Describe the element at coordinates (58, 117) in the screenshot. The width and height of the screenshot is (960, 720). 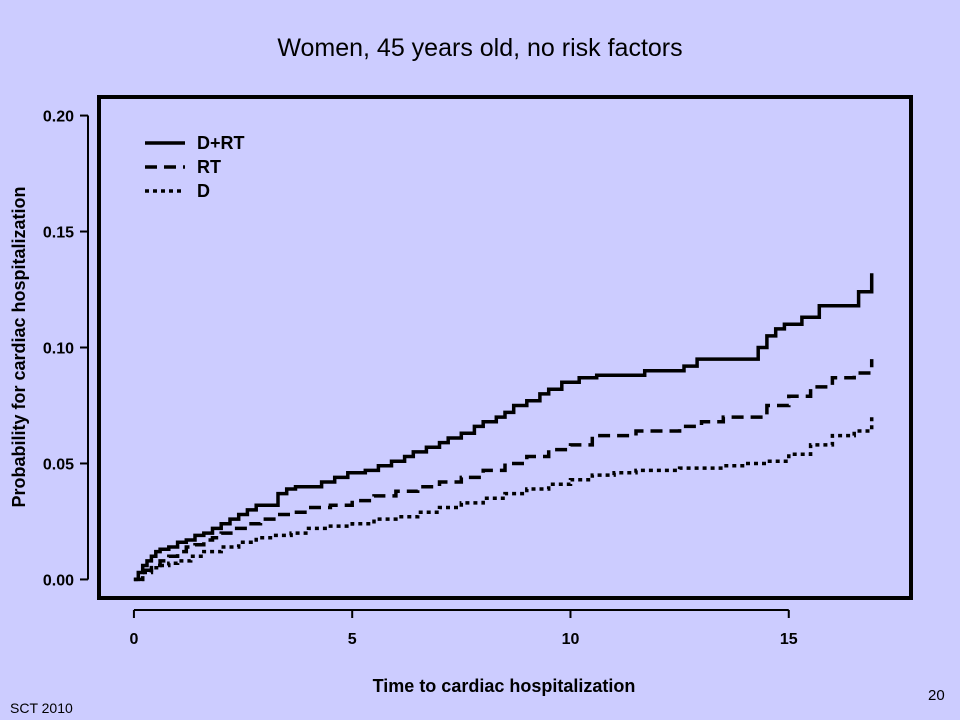
I see `y-tick-label: 0.20` at that location.